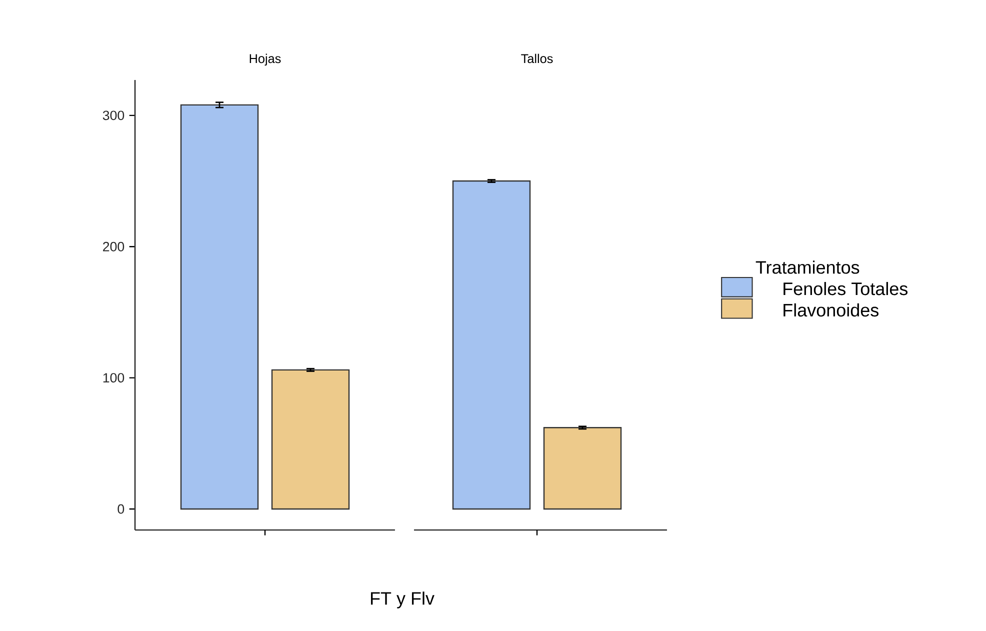 This screenshot has width=986, height=631. I want to click on y-tick-label: 300, so click(113, 115).